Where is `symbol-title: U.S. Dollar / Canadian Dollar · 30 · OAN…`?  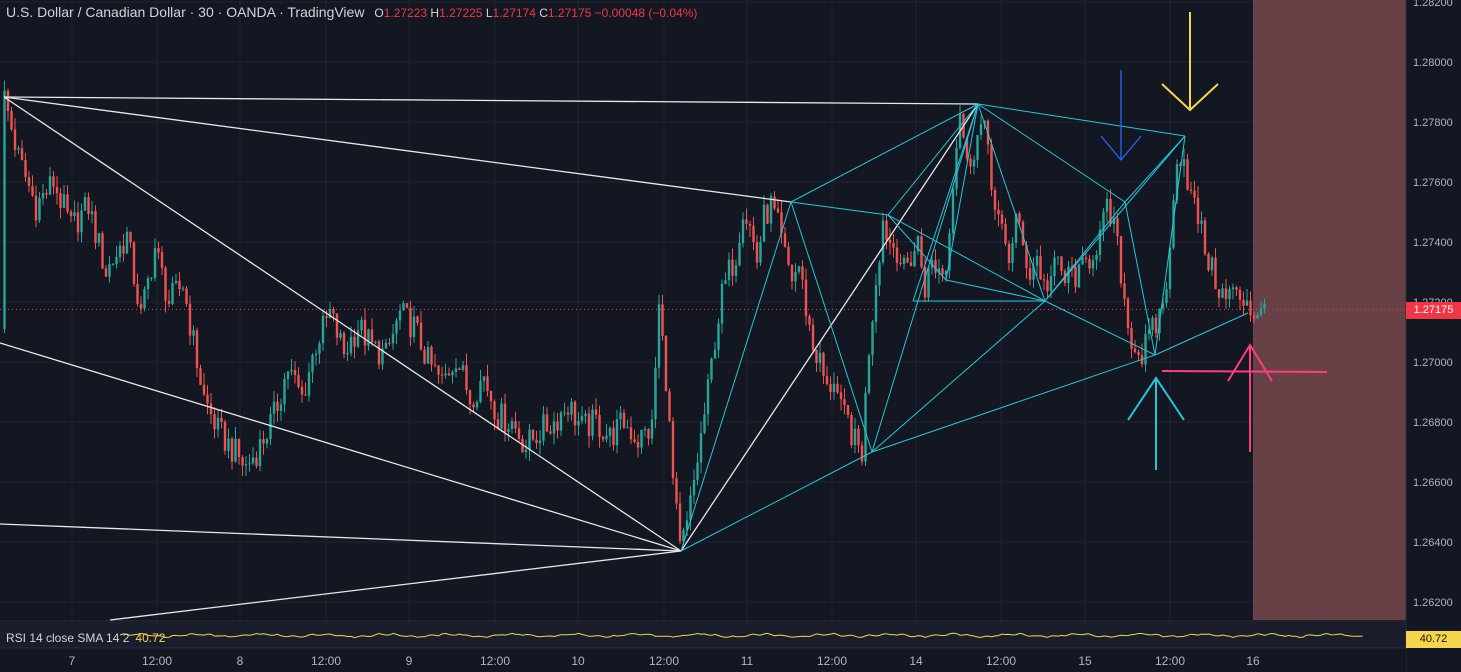
symbol-title: U.S. Dollar / Canadian Dollar · 30 · OAN… is located at coordinates (185, 12).